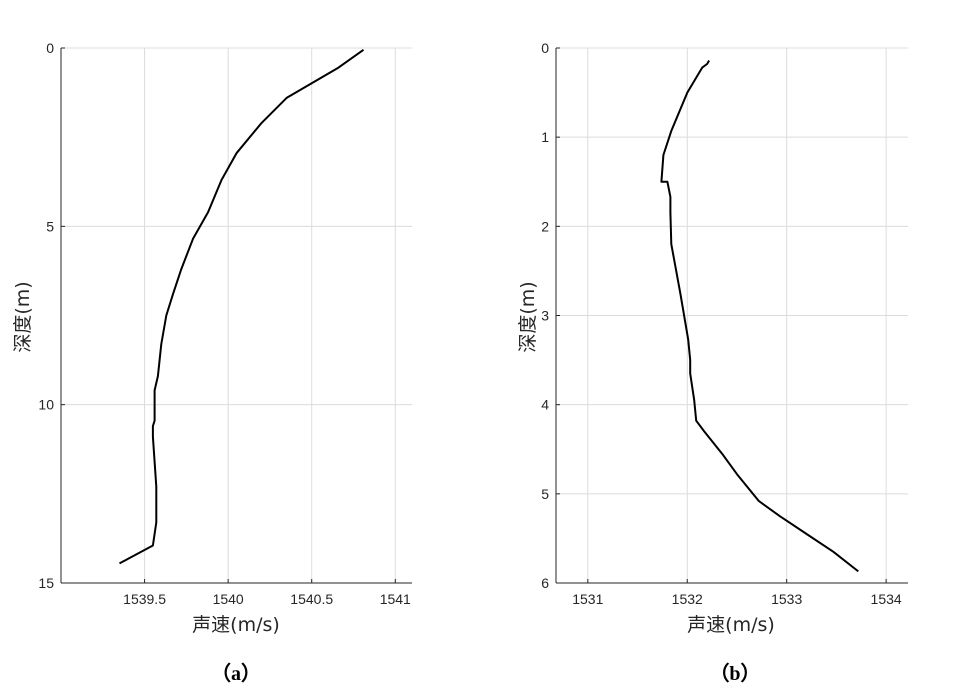  I want to click on y-tick-label-a-0: 0, so click(50, 48).